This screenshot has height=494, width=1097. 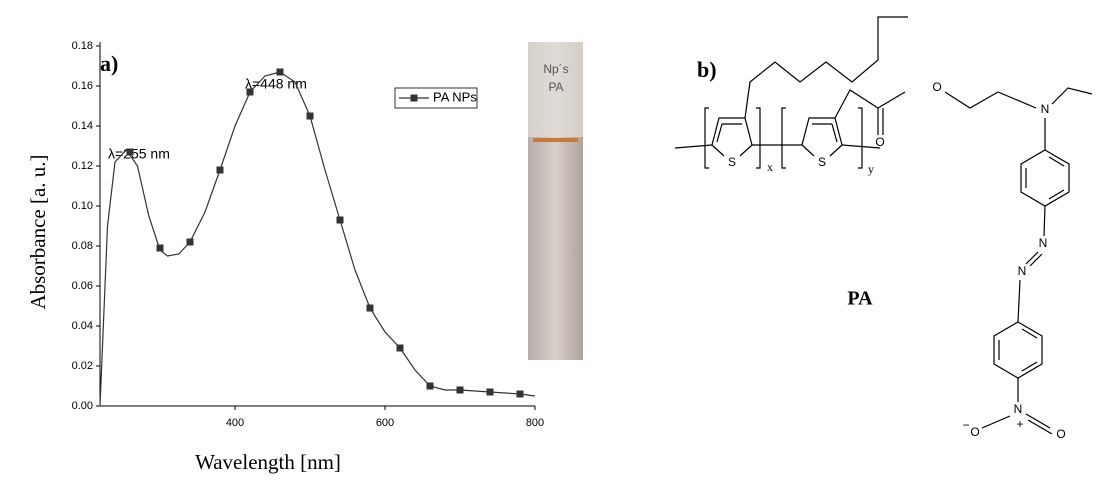 What do you see at coordinates (82, 246) in the screenshot?
I see `y-tick-label: 0.08` at bounding box center [82, 246].